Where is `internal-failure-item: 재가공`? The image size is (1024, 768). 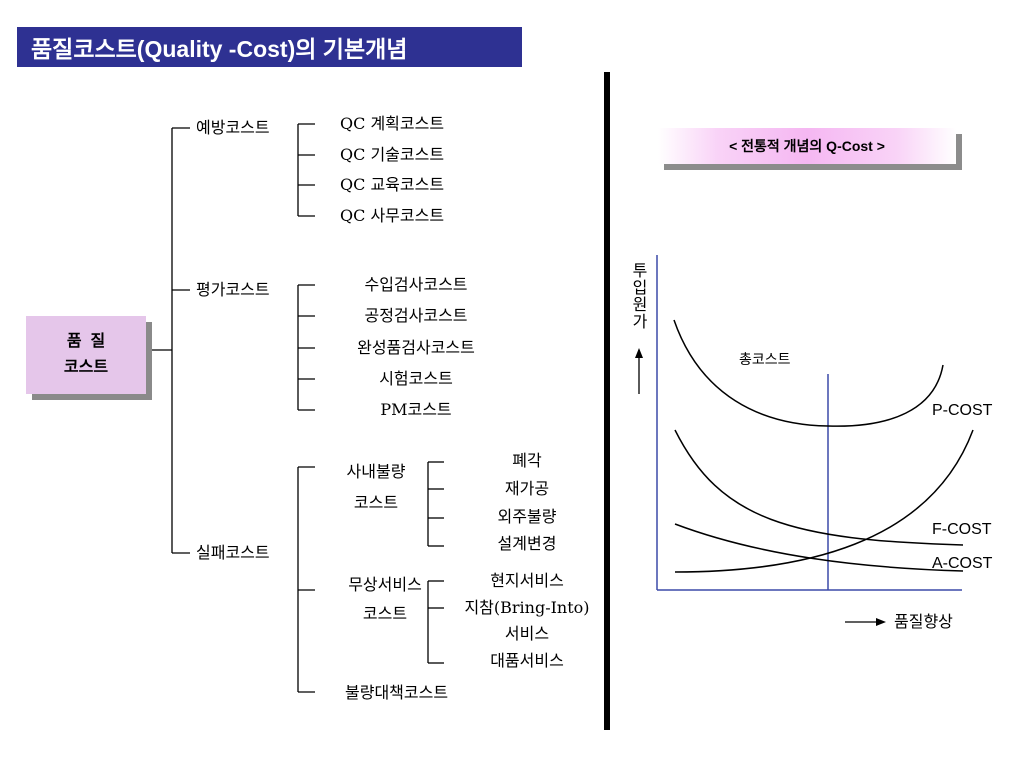
internal-failure-item: 재가공 is located at coordinates (527, 488).